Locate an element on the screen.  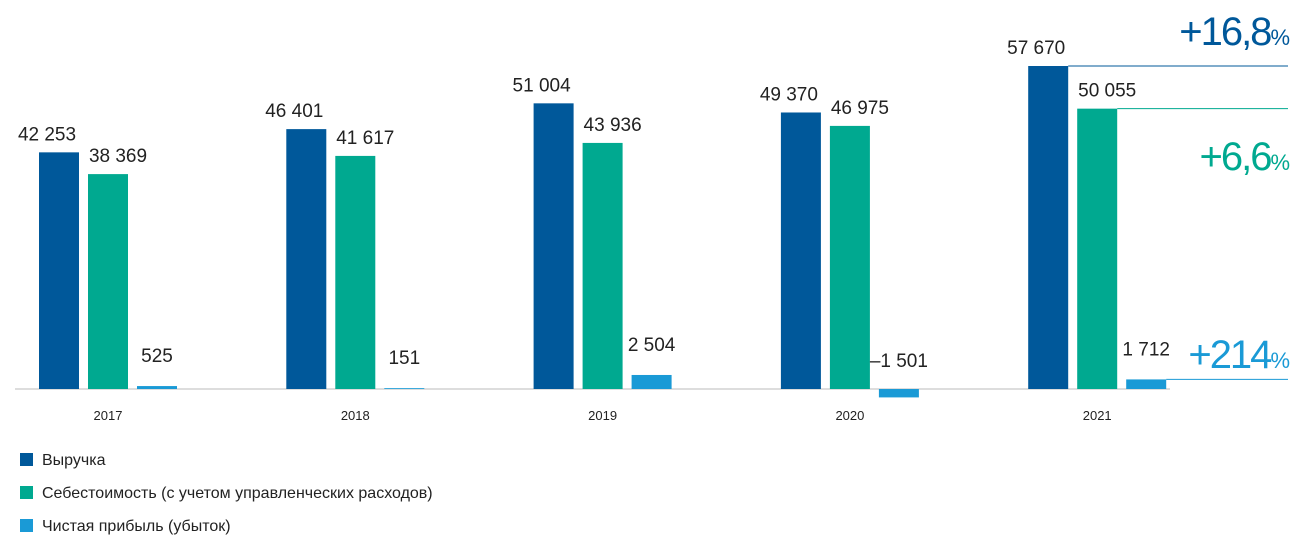
data-label: 46 975 is located at coordinates (860, 108).